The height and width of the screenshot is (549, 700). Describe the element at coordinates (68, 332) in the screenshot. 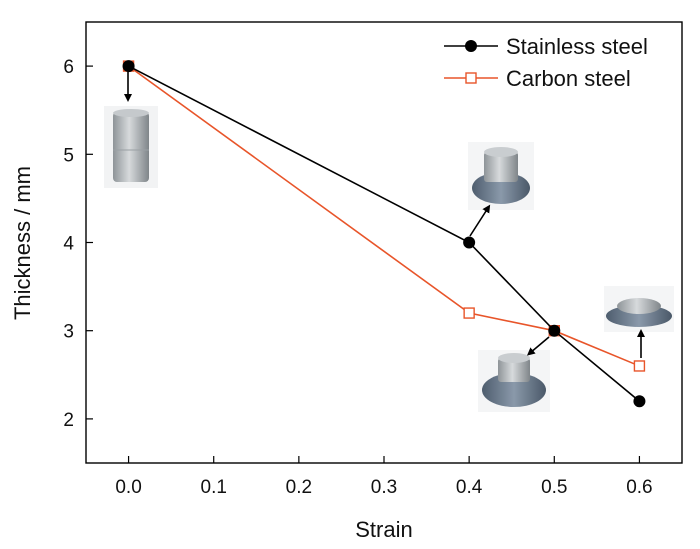

I see `y-tick-label: 3` at that location.